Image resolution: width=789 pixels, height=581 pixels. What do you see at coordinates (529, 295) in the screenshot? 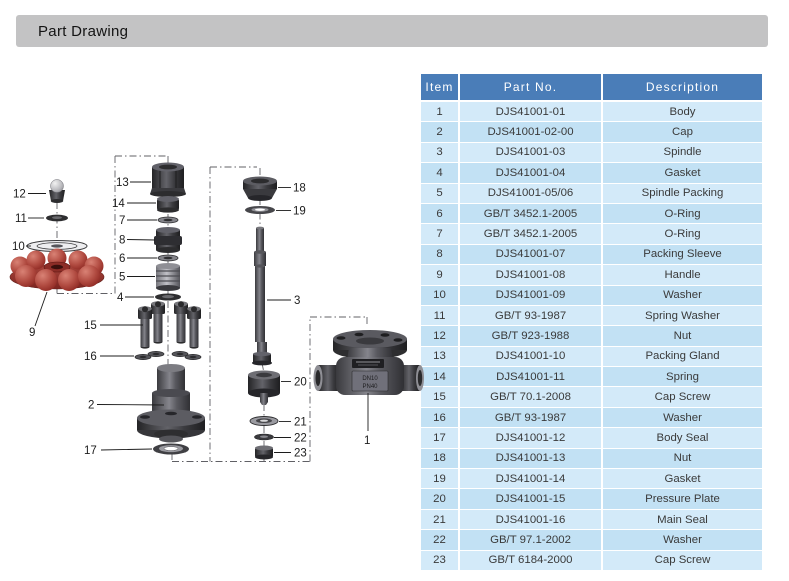
I see `cell-part-no: DJS41001-09` at bounding box center [529, 295].